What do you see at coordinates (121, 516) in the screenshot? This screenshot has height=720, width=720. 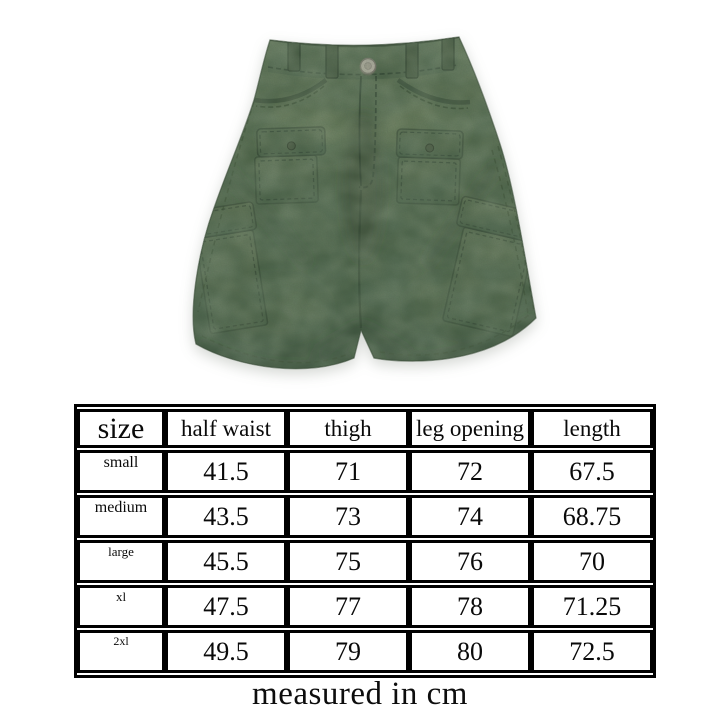 I see `size-label: medium` at bounding box center [121, 516].